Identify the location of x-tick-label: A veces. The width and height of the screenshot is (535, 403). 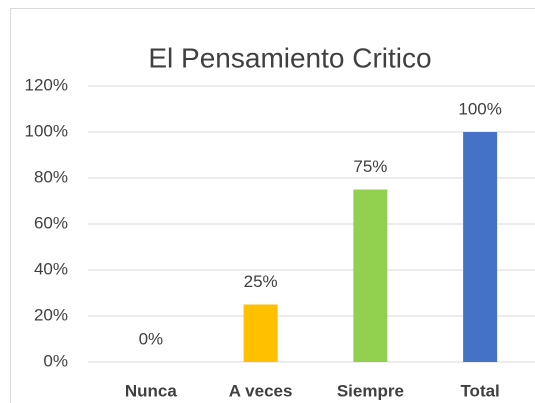
(261, 390).